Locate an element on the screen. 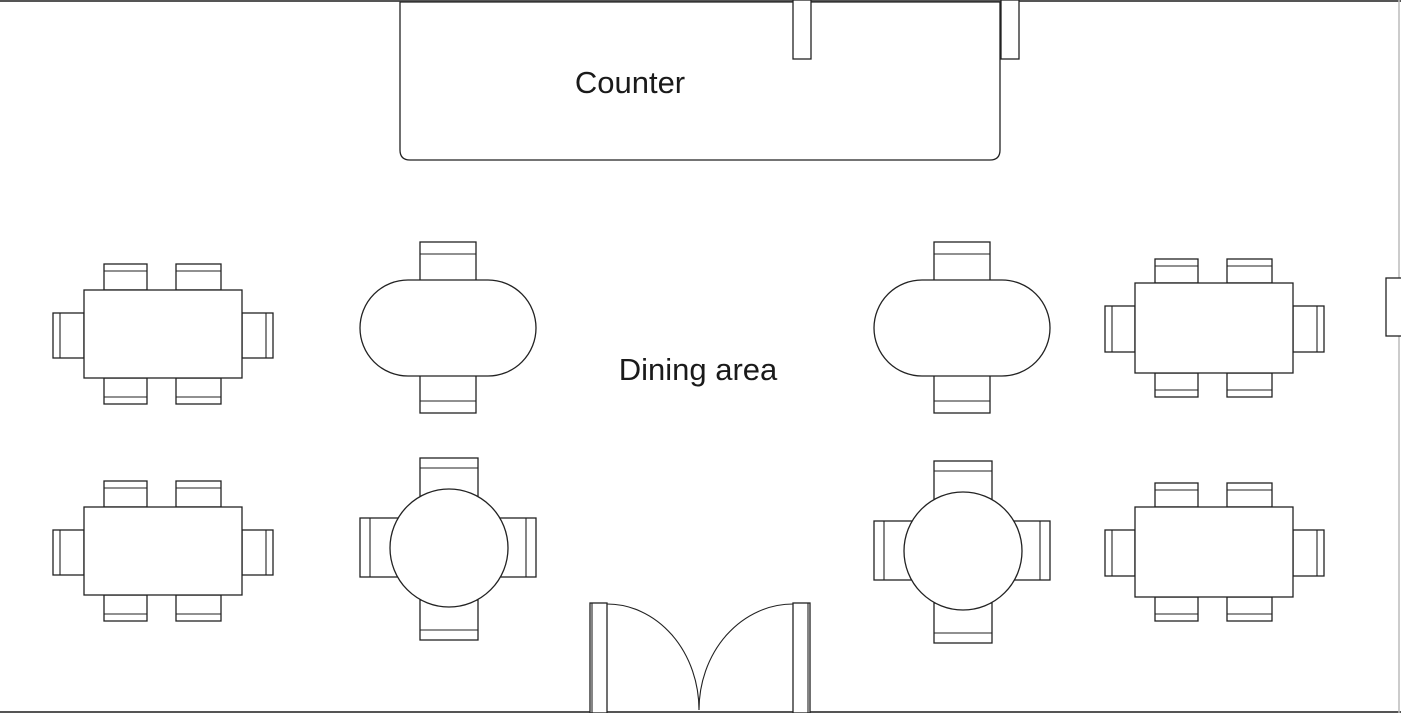 This screenshot has width=1401, height=713. door-swing-left is located at coordinates (653, 657).